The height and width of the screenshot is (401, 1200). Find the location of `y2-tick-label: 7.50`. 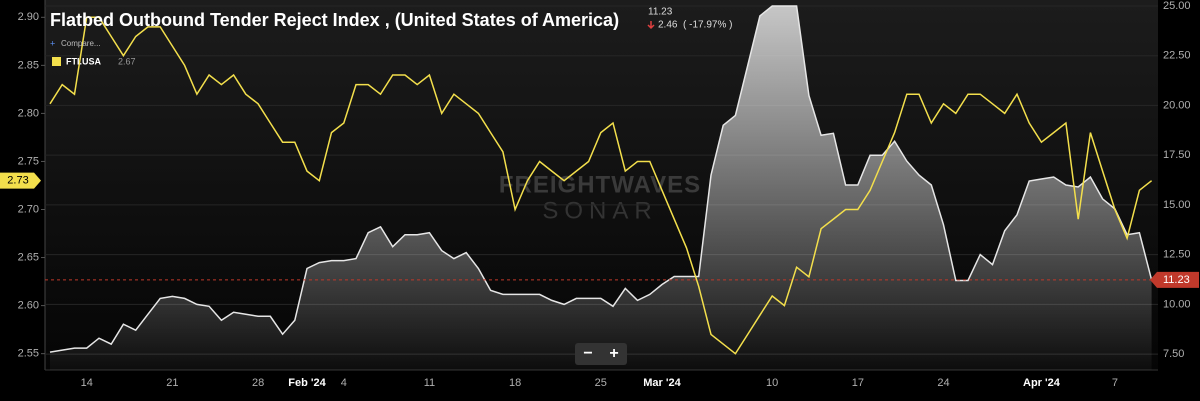

y2-tick-label: 7.50 is located at coordinates (1173, 354).